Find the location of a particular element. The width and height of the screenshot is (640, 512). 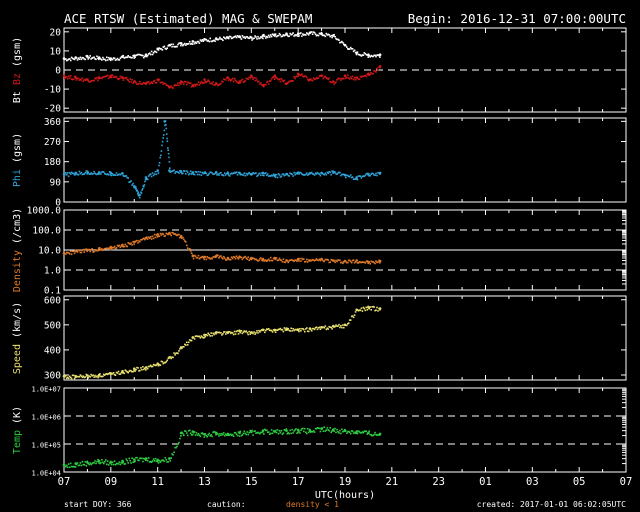

x-tick-label: 09 is located at coordinates (111, 482).